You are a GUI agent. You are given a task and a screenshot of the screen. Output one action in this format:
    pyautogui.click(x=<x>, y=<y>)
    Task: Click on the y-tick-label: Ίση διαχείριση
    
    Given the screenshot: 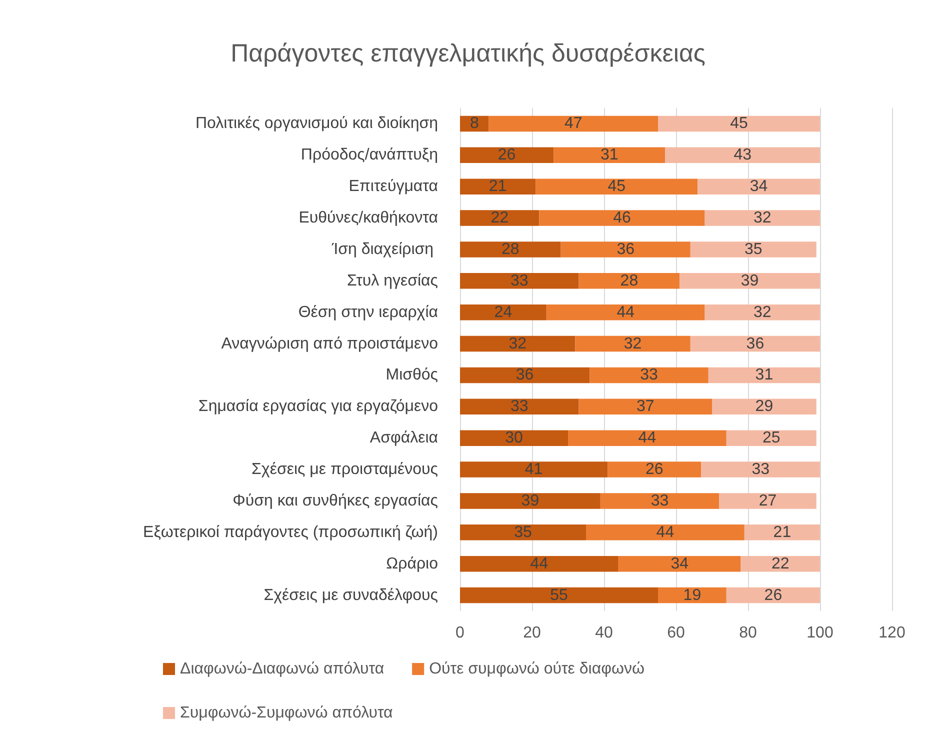 What is the action you would take?
    pyautogui.click(x=384, y=249)
    